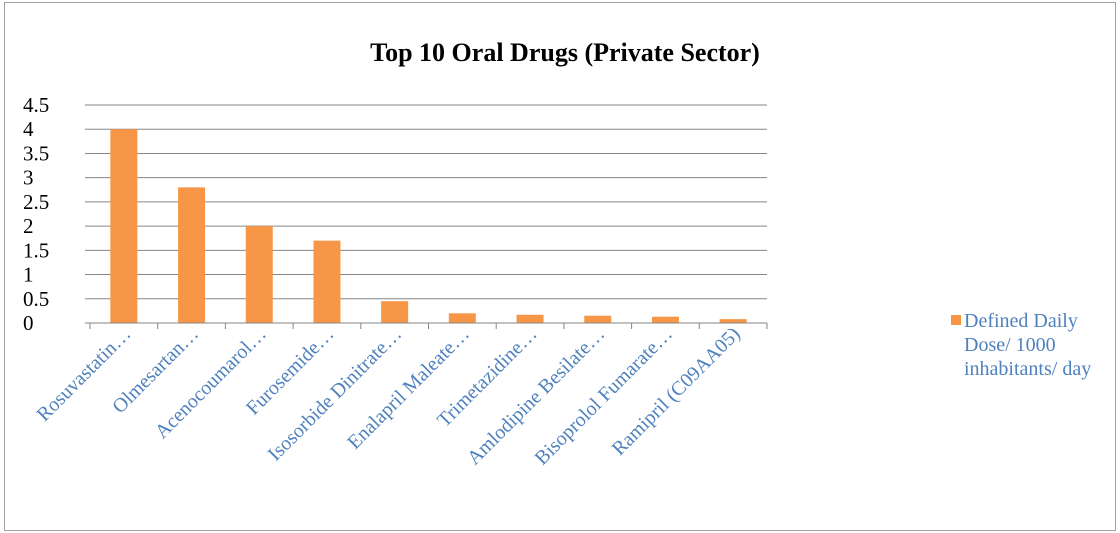 Image resolution: width=1120 pixels, height=533 pixels. Describe the element at coordinates (28, 323) in the screenshot. I see `y-tick-label: 0` at that location.